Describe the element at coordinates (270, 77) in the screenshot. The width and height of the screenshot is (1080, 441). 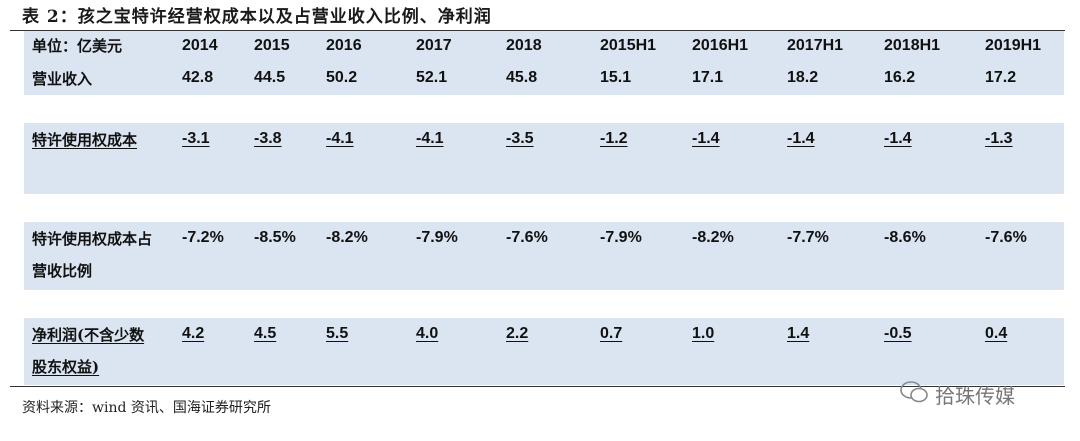
I see `table-cell: 44.5` at that location.